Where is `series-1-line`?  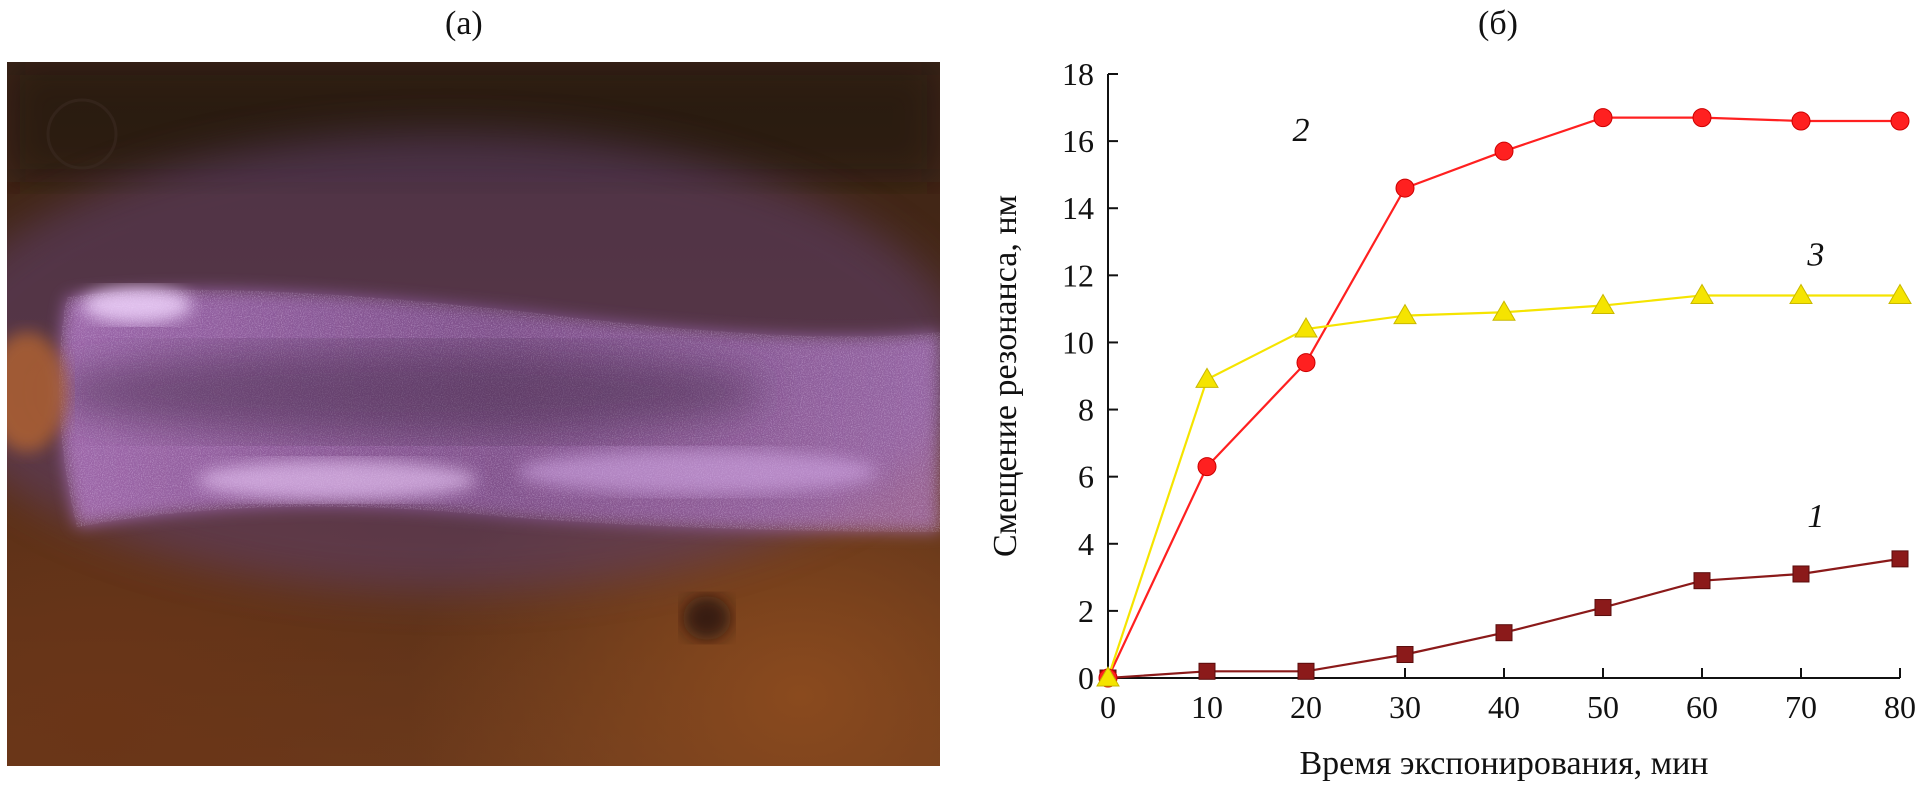 series-1-line is located at coordinates (1504, 618).